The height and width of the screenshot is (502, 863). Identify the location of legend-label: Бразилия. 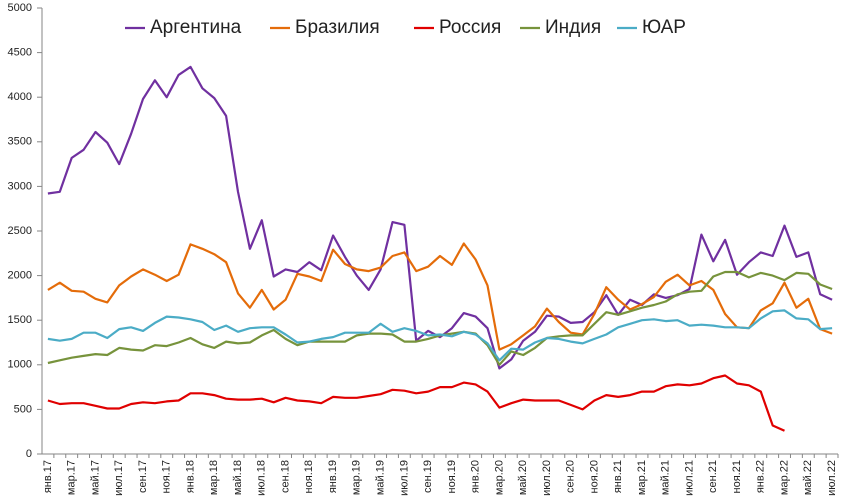
(337, 27).